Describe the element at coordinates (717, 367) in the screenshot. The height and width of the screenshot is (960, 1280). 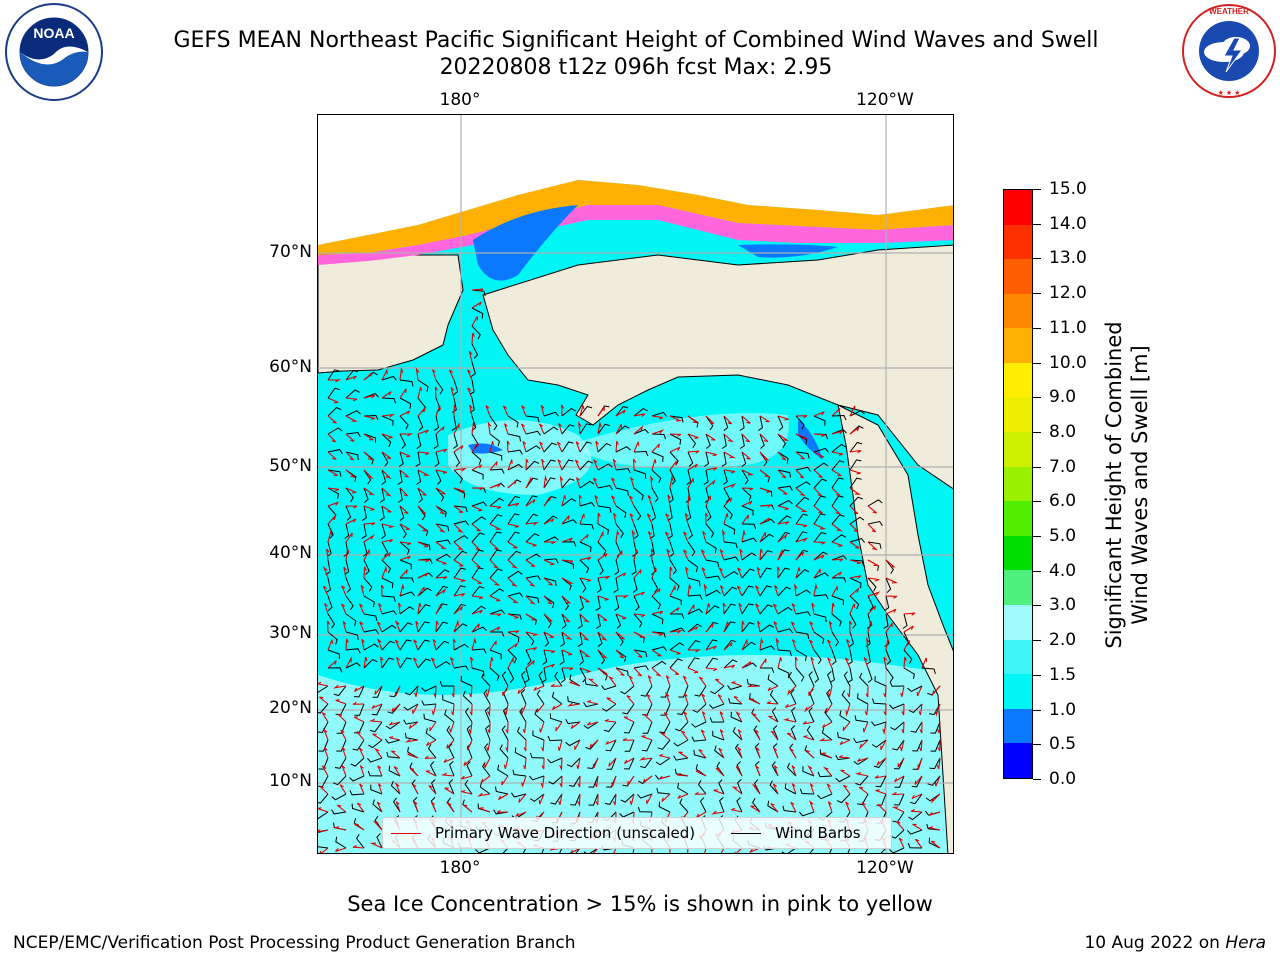
I see `land-alaska-canada` at that location.